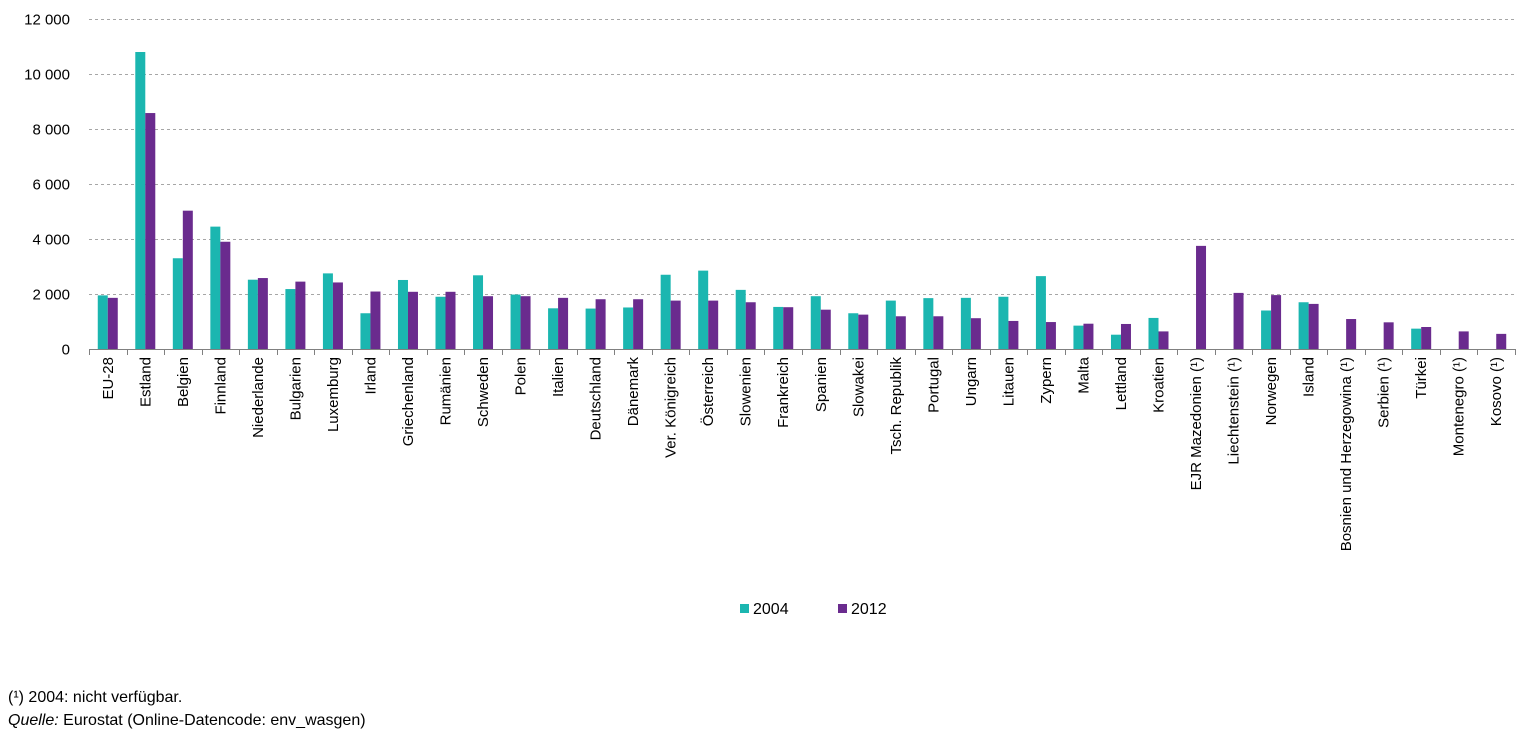 This screenshot has width=1536, height=734. What do you see at coordinates (47, 20) in the screenshot?
I see `y-tick-label: 12 000` at bounding box center [47, 20].